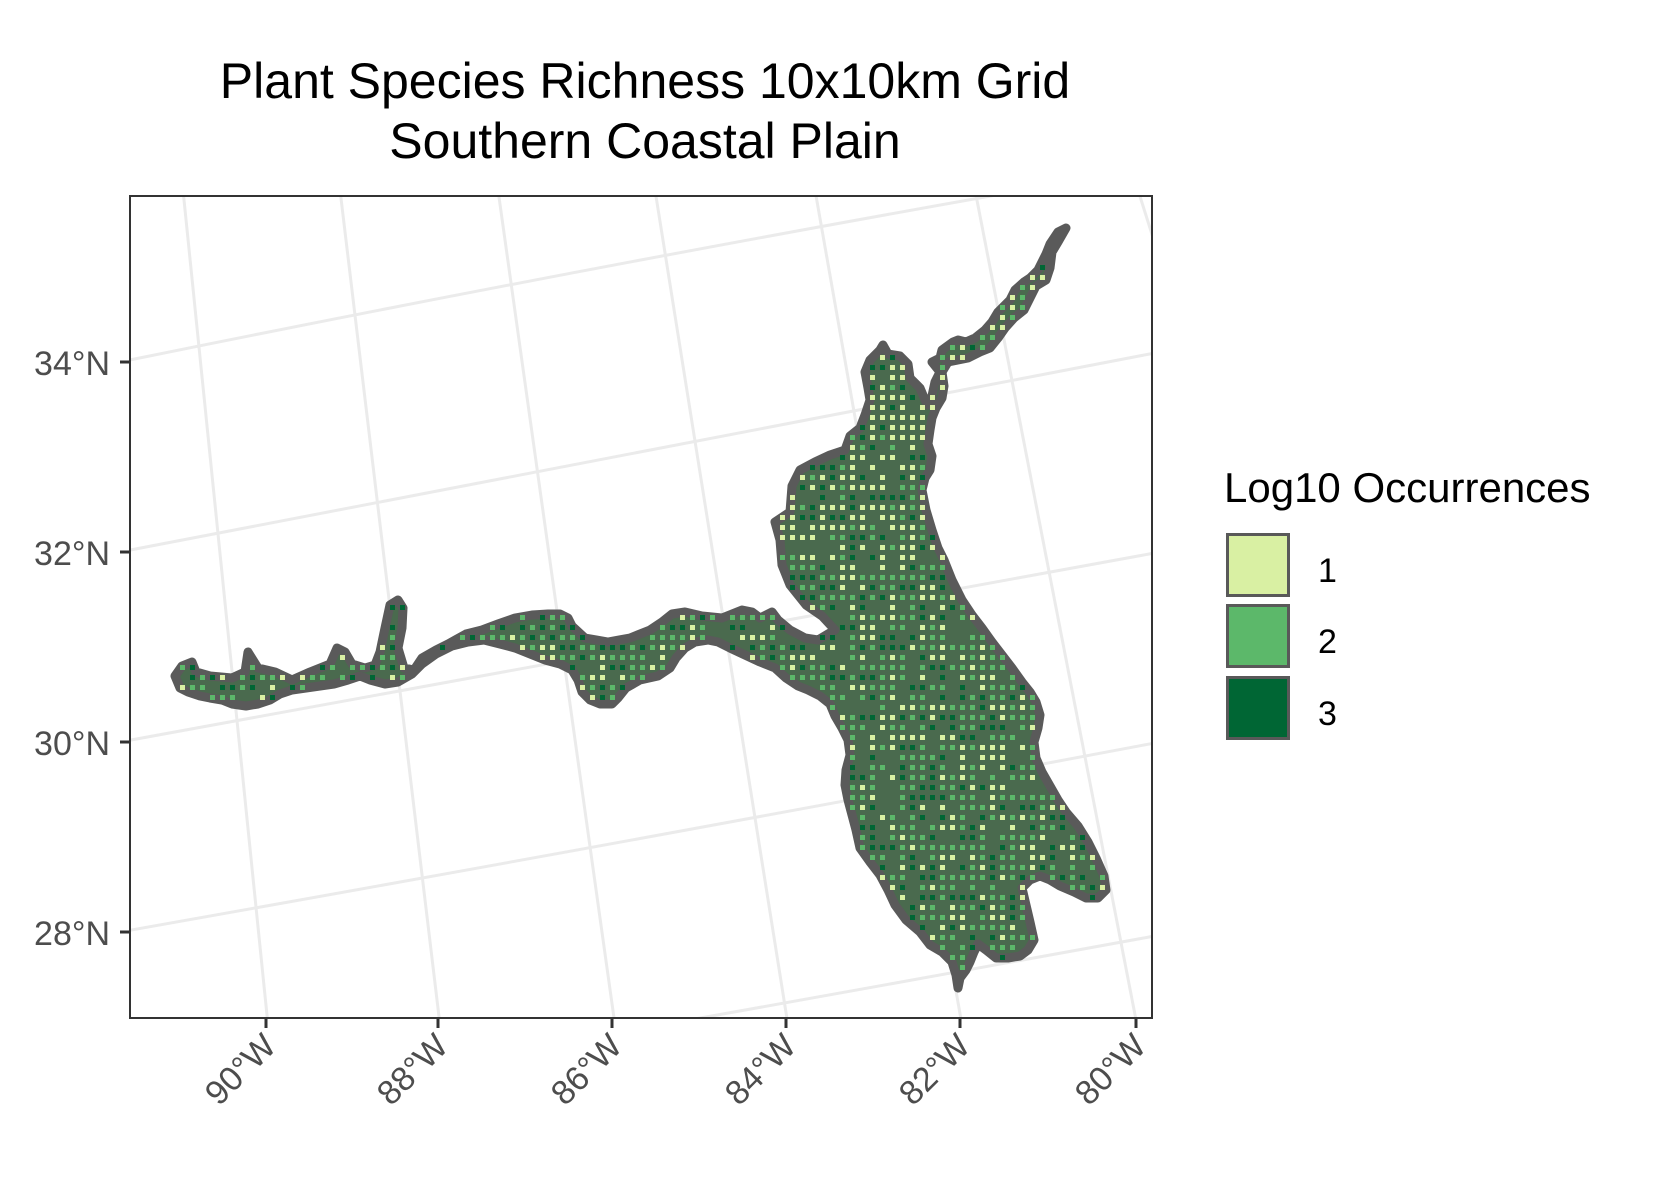 The image size is (1653, 1181). Describe the element at coordinates (1327, 571) in the screenshot. I see `legend-label-1: 1` at that location.